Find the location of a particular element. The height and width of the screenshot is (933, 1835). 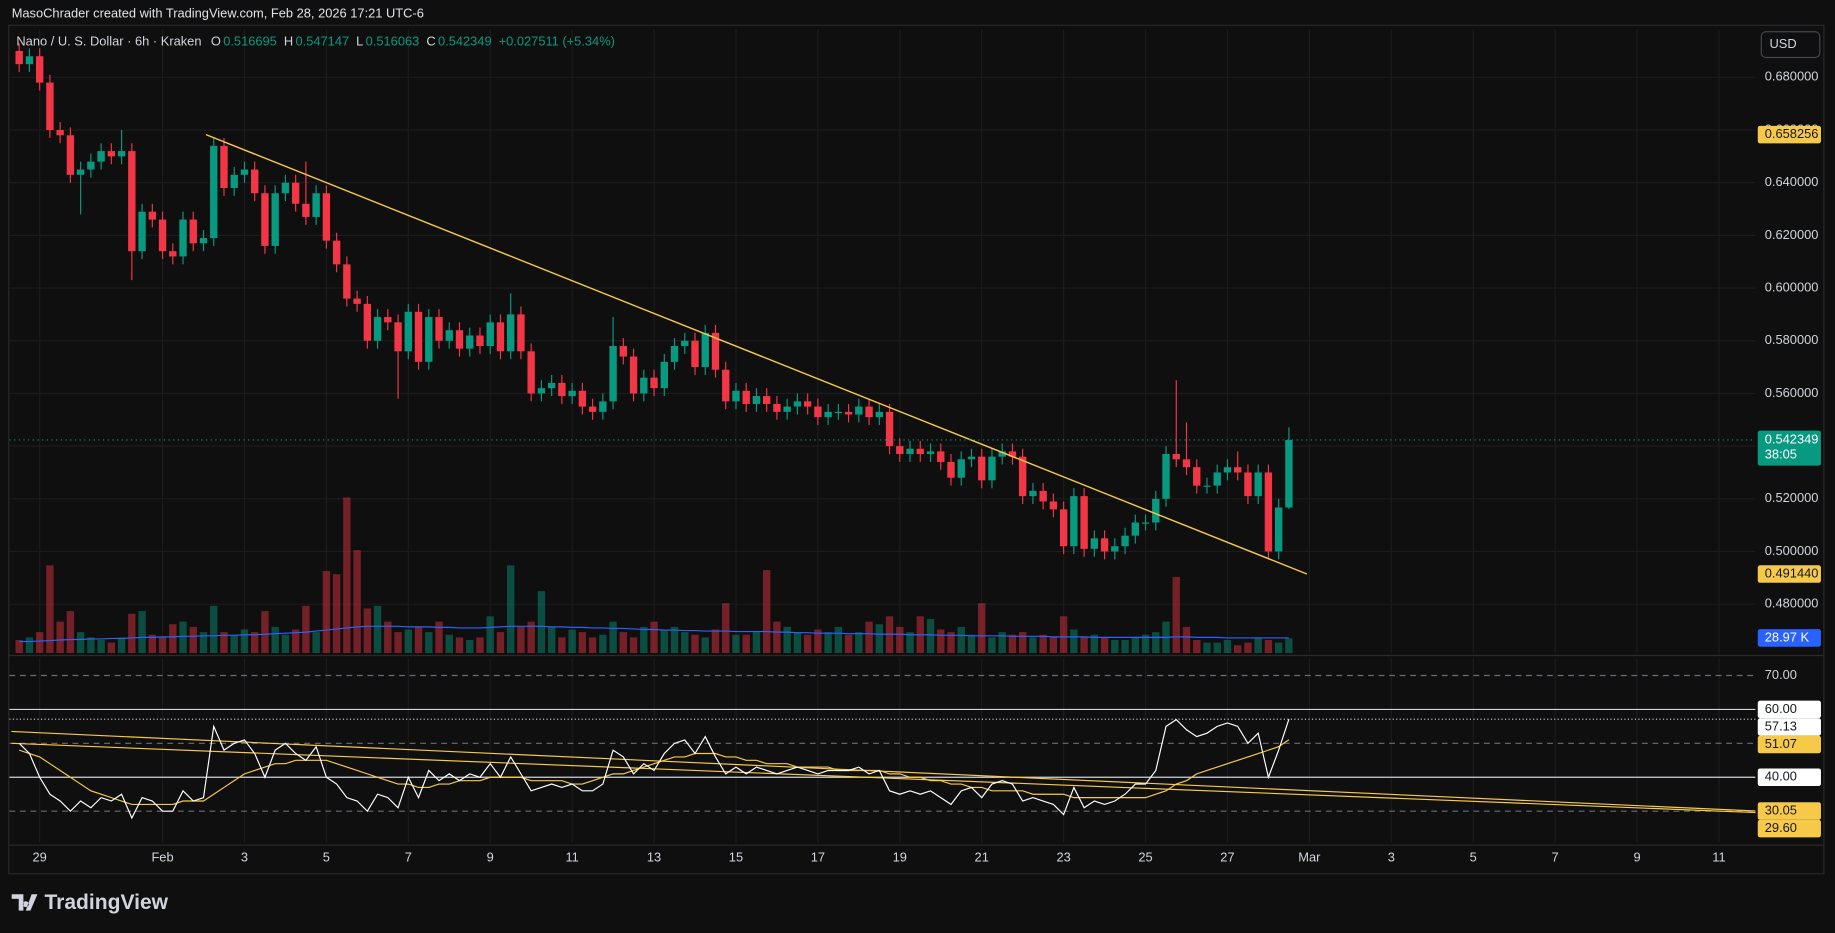

currency-label: USD is located at coordinates (1782, 43).